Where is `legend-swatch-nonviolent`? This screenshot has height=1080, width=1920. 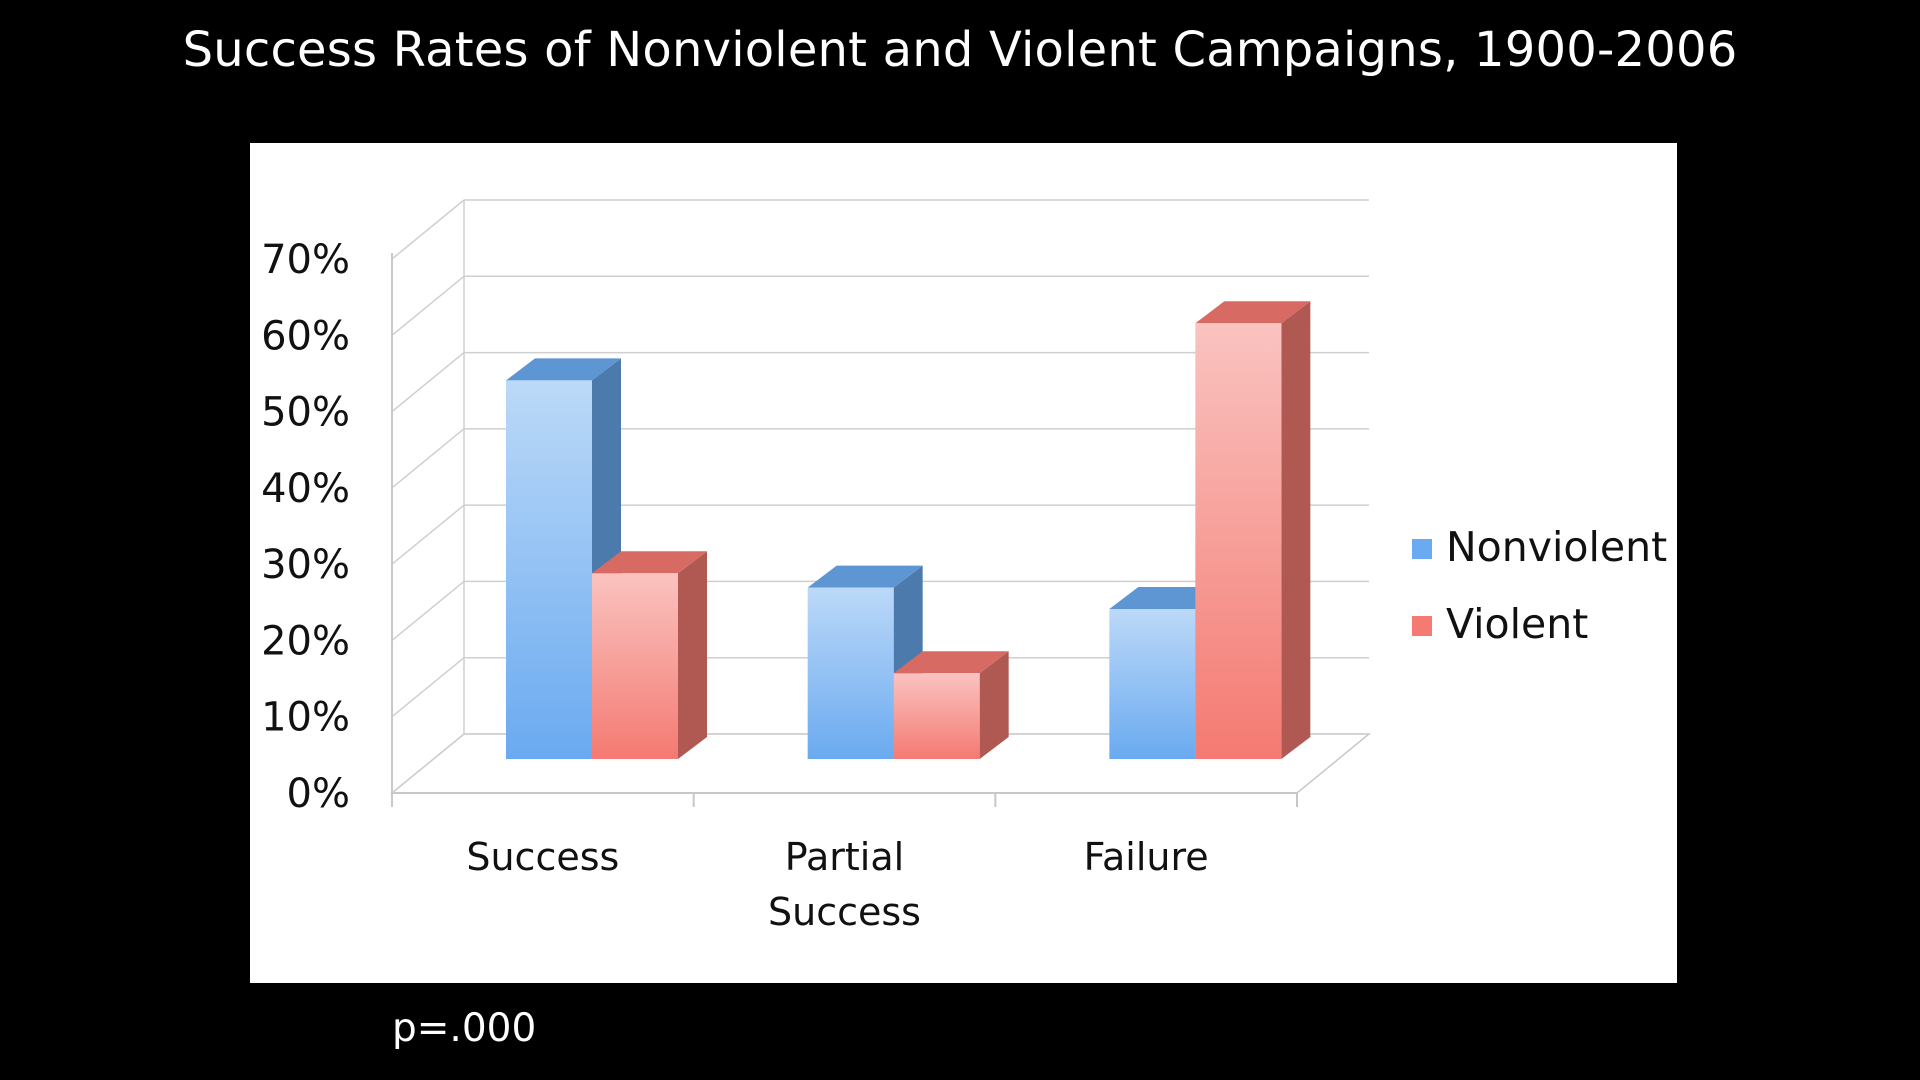 legend-swatch-nonviolent is located at coordinates (1422, 549).